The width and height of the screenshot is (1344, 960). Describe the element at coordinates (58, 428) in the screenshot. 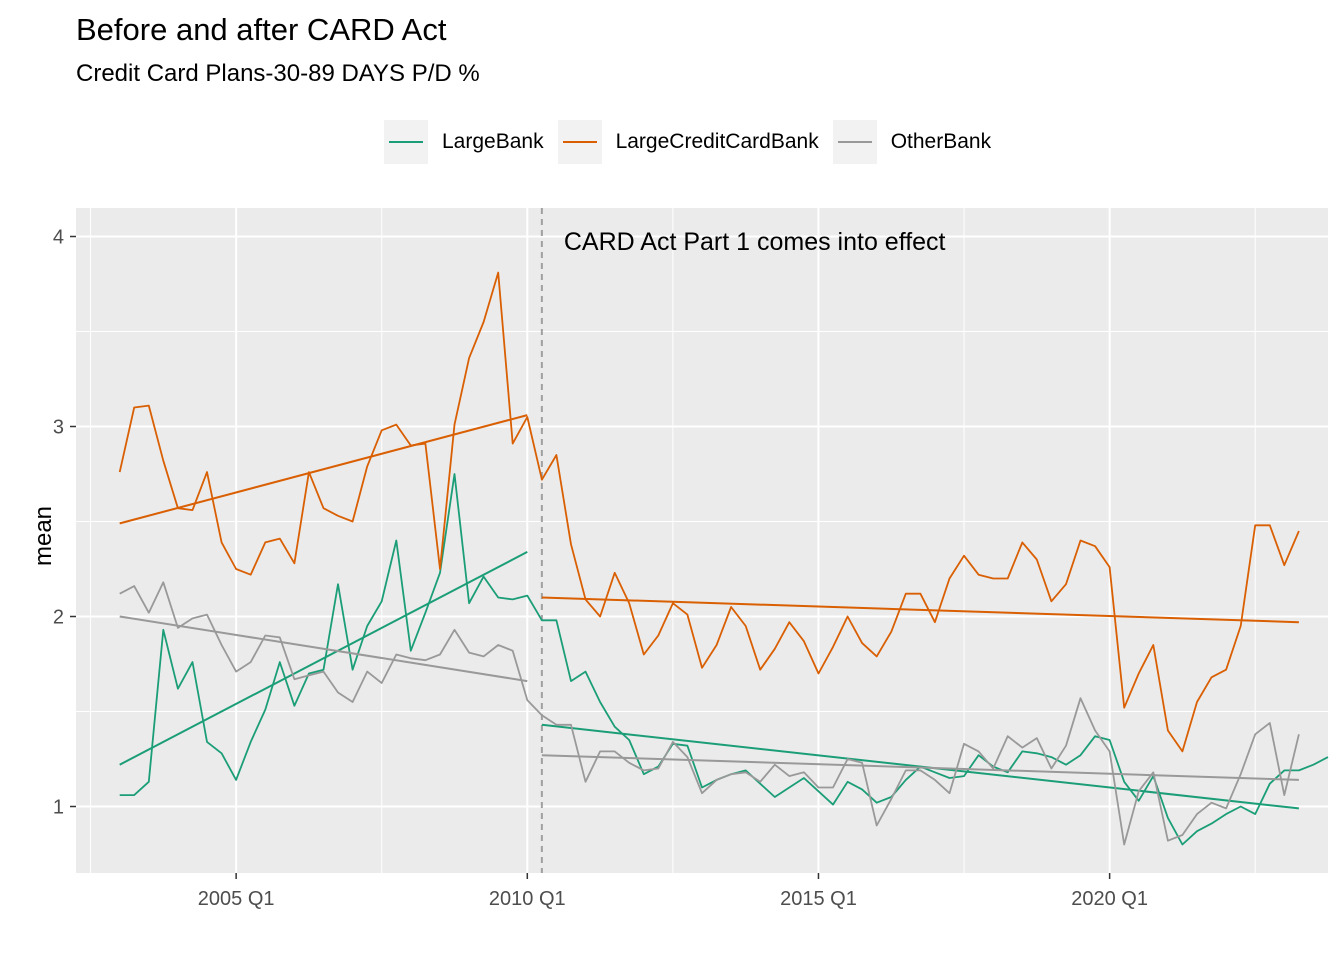

I see `y-tick-label: 3` at that location.